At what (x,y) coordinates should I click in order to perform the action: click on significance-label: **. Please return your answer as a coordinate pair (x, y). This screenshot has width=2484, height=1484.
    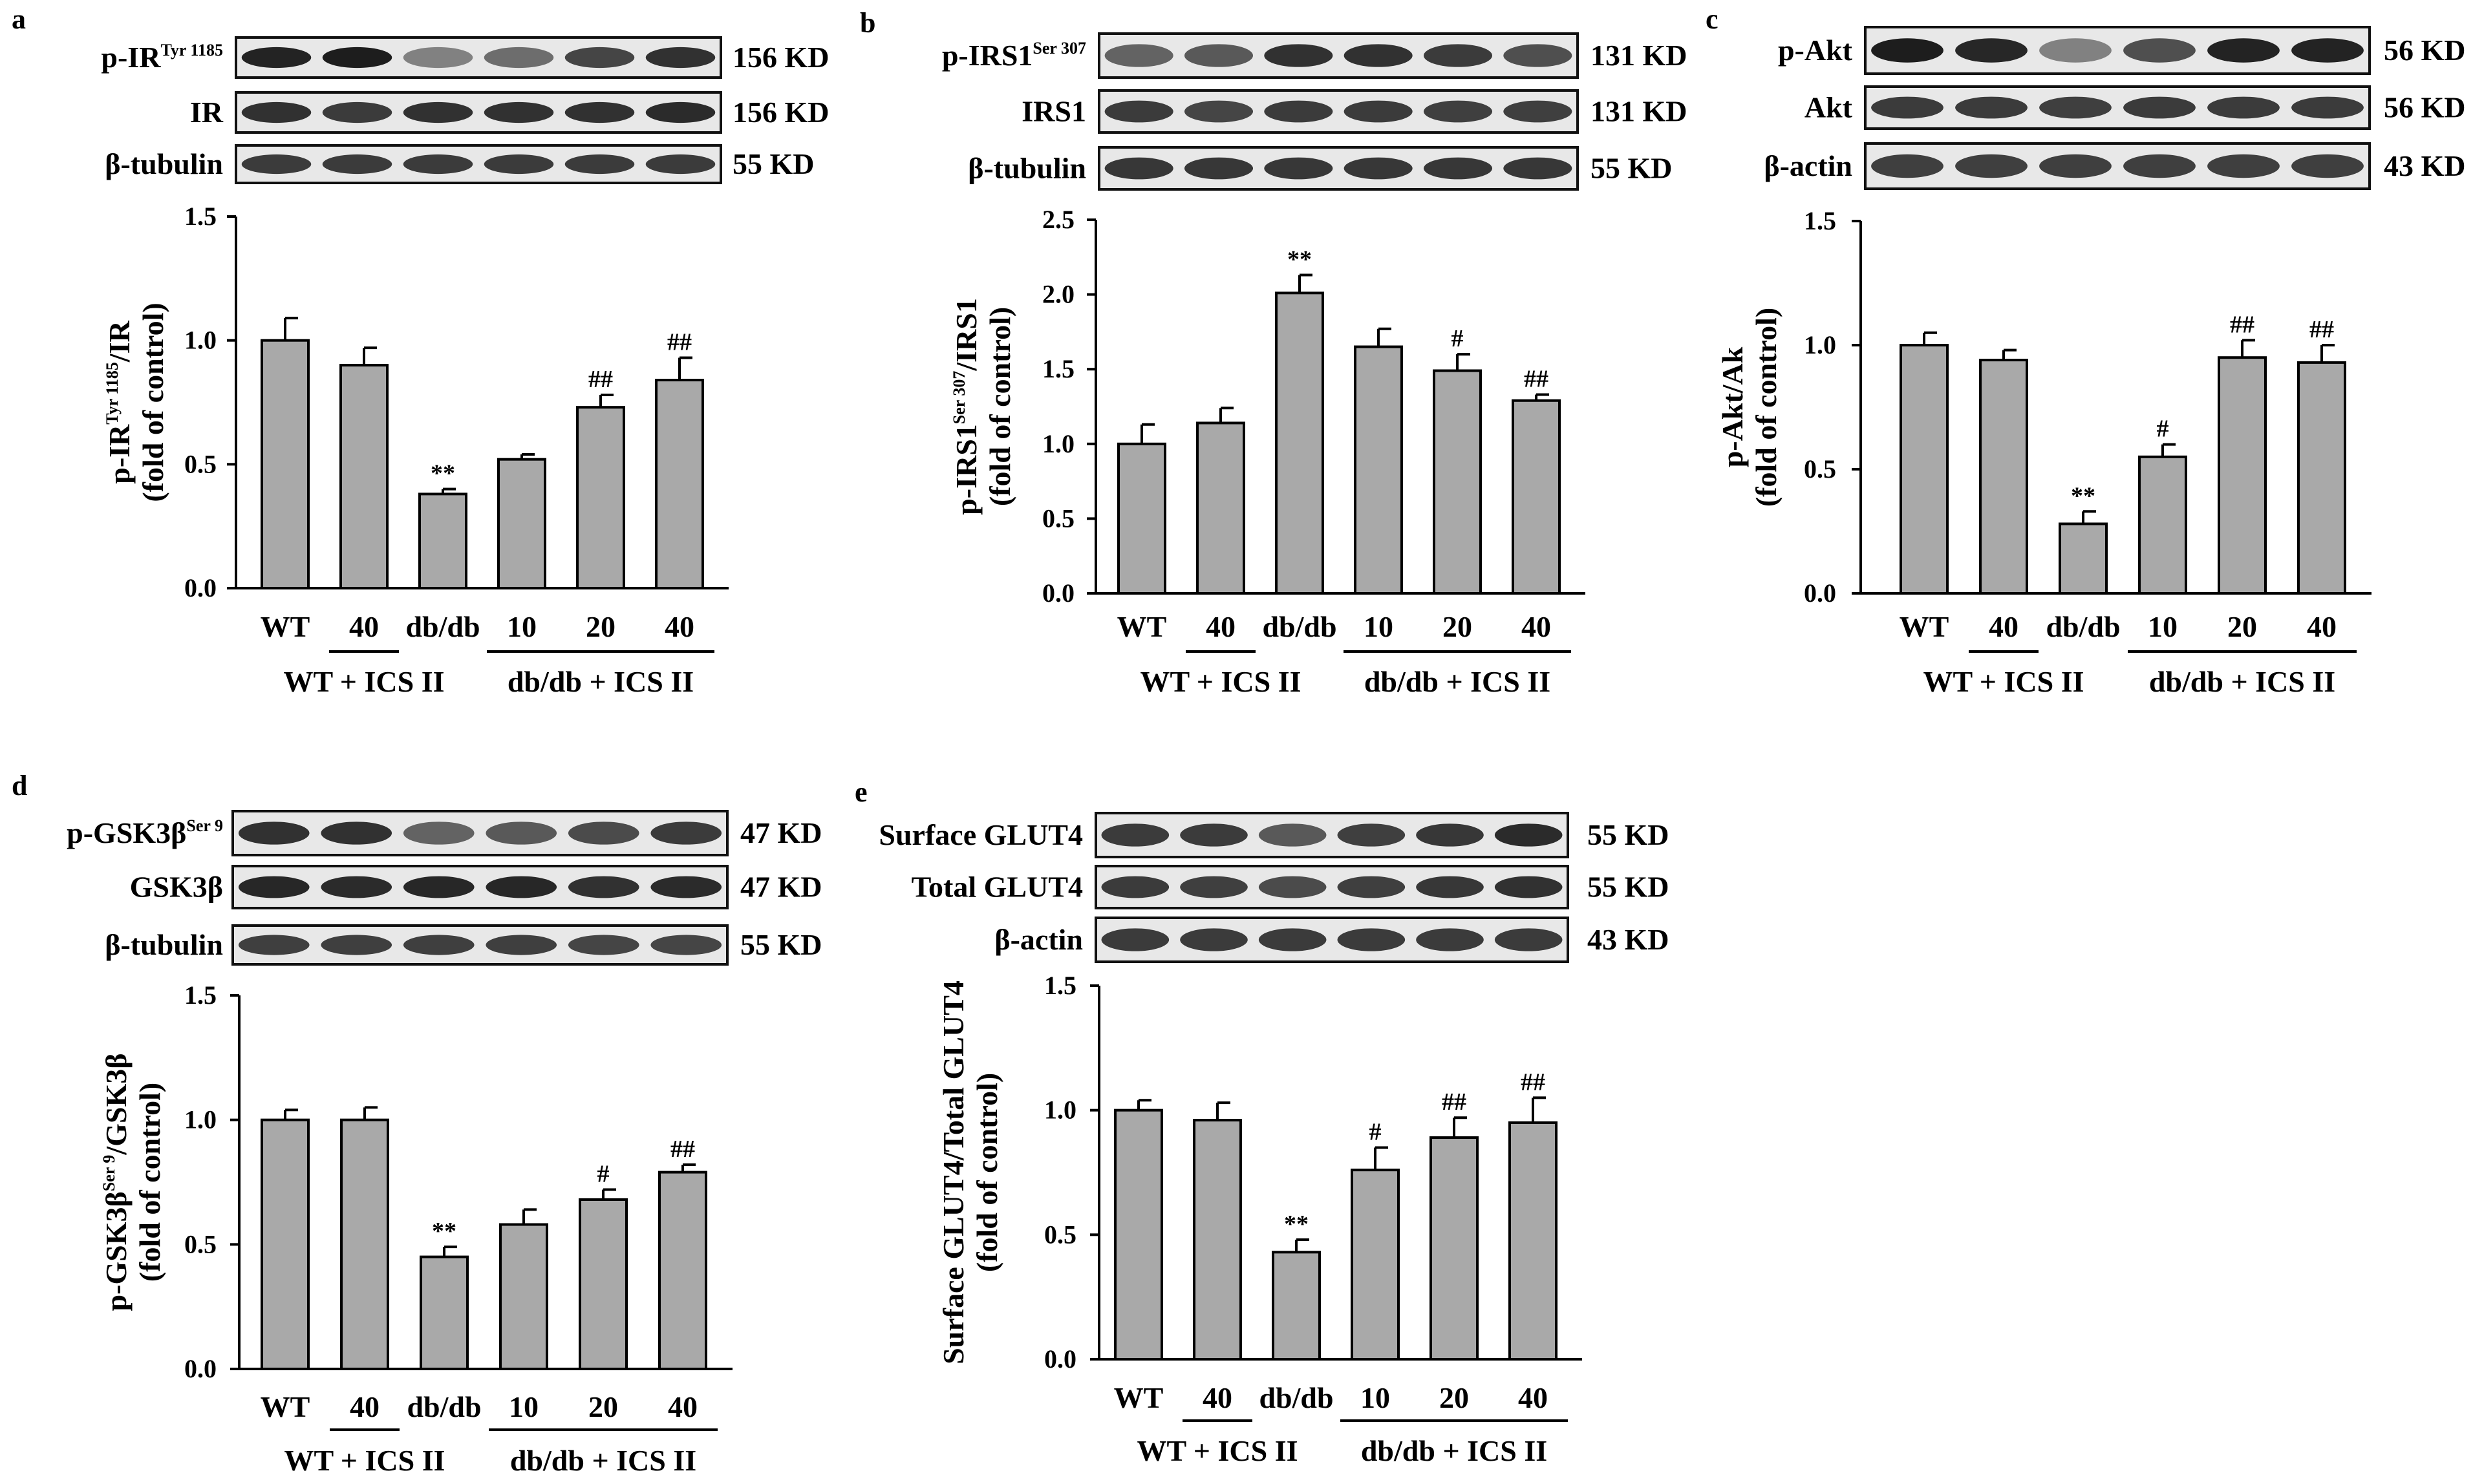
    Looking at the image, I should click on (1296, 1224).